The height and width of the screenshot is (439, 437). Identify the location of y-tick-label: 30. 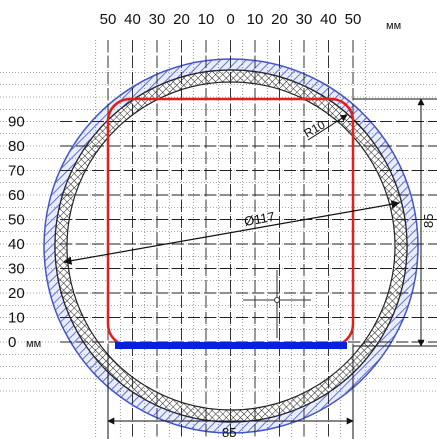
(16, 269).